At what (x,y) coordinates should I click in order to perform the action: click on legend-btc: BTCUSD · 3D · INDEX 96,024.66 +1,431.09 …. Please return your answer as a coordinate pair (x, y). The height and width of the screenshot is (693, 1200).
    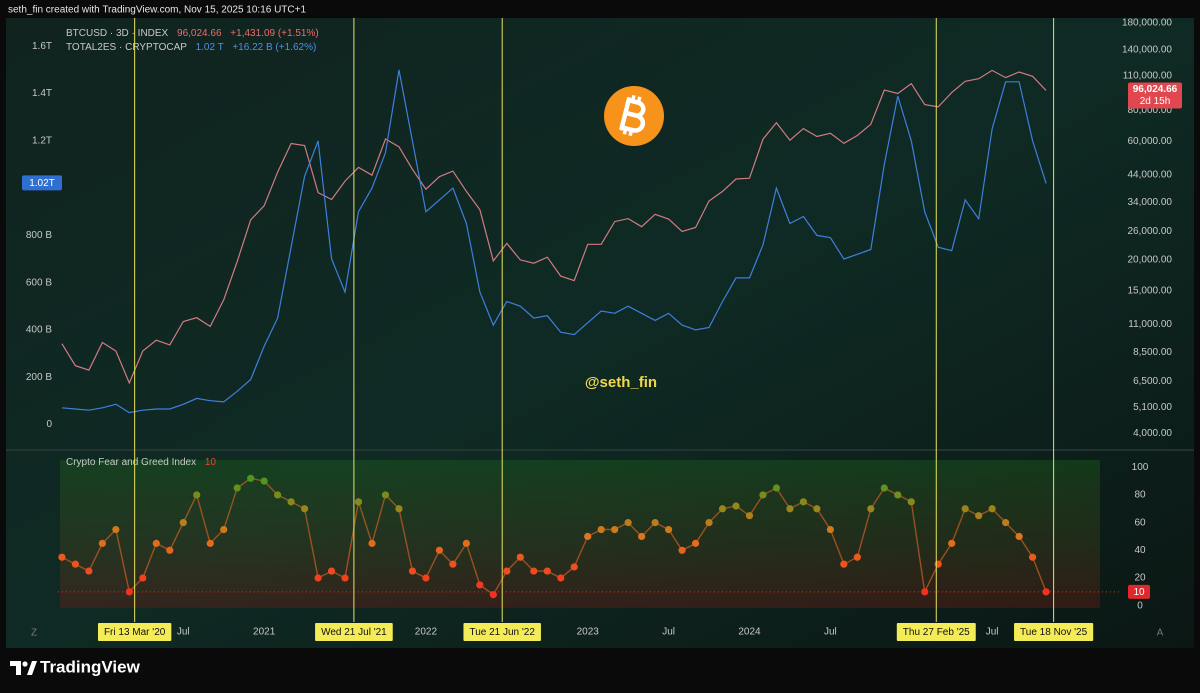
    Looking at the image, I should click on (192, 33).